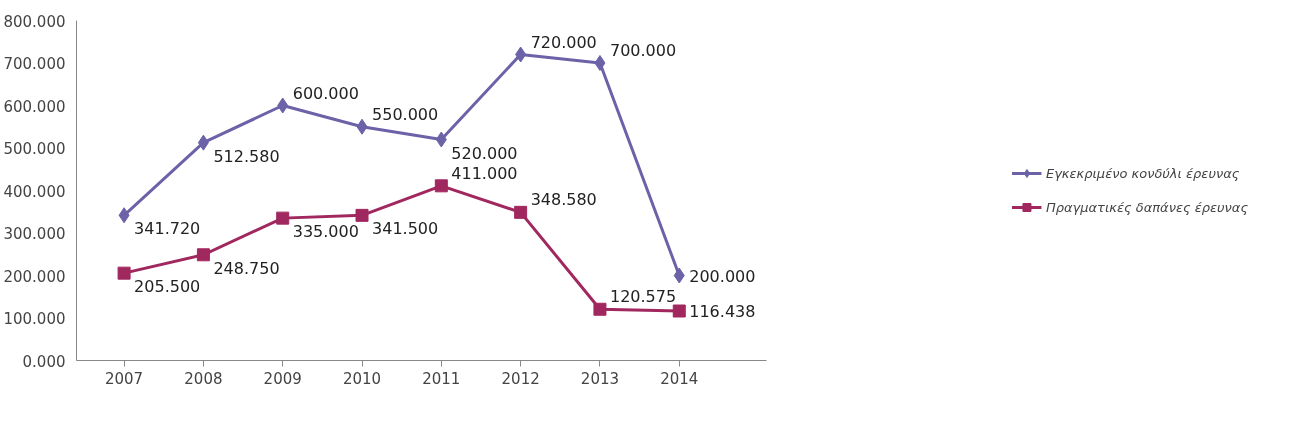 Image resolution: width=1294 pixels, height=423 pixels. I want to click on data-label: 348.580, so click(563, 200).